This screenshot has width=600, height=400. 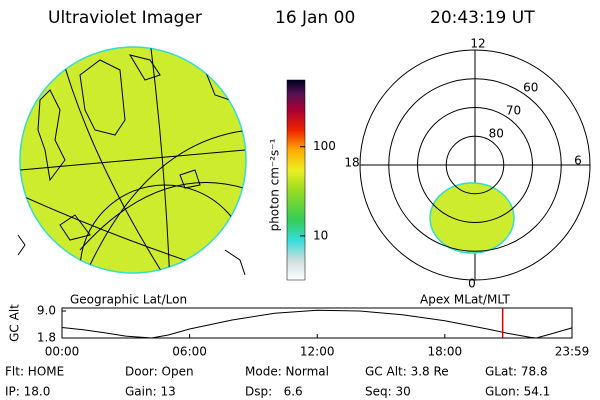 I want to click on info-field: GC Alt: 3.8 Re, so click(x=407, y=372).